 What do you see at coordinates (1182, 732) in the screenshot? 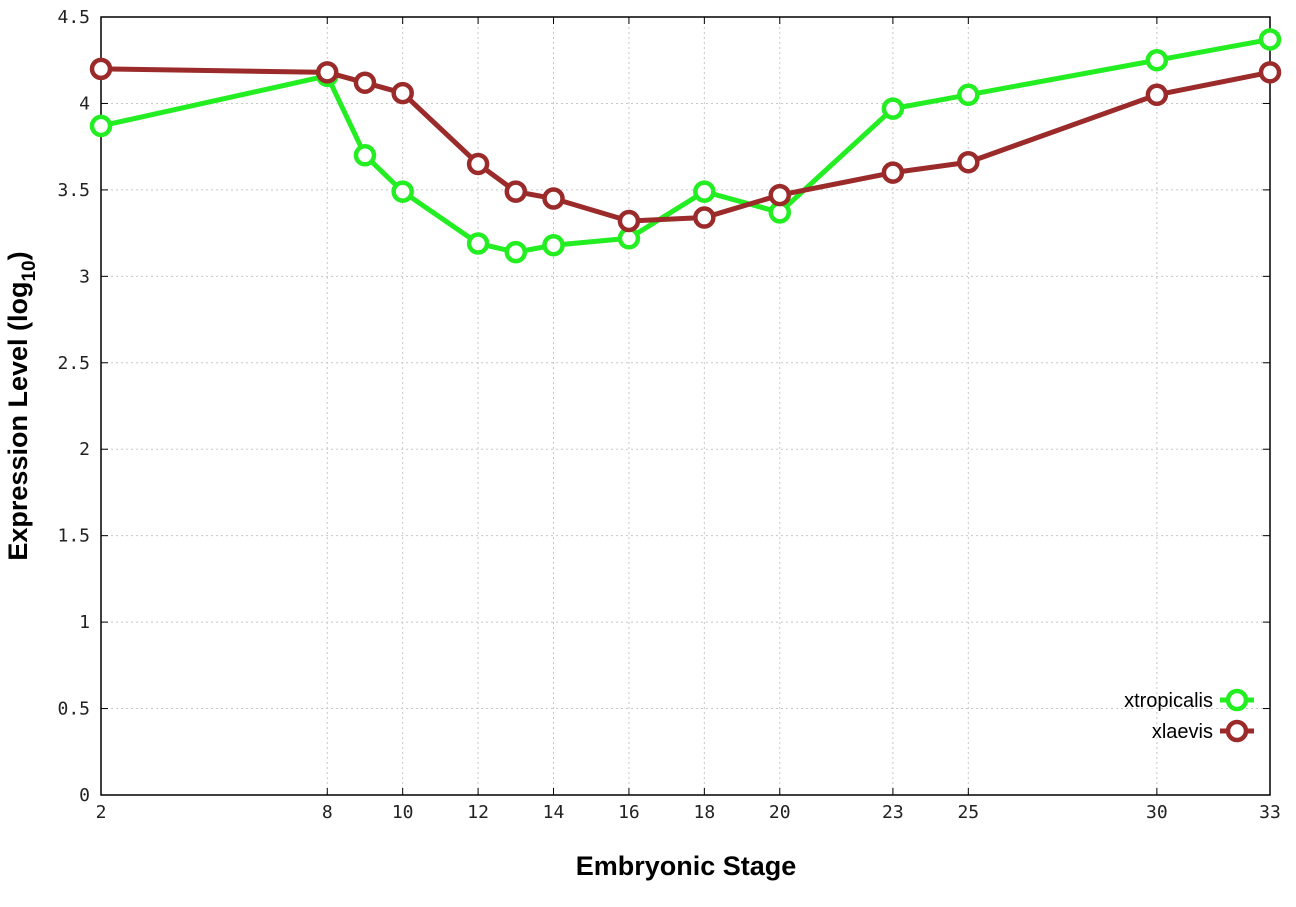
I see `legend-label: xlaevis` at bounding box center [1182, 732].